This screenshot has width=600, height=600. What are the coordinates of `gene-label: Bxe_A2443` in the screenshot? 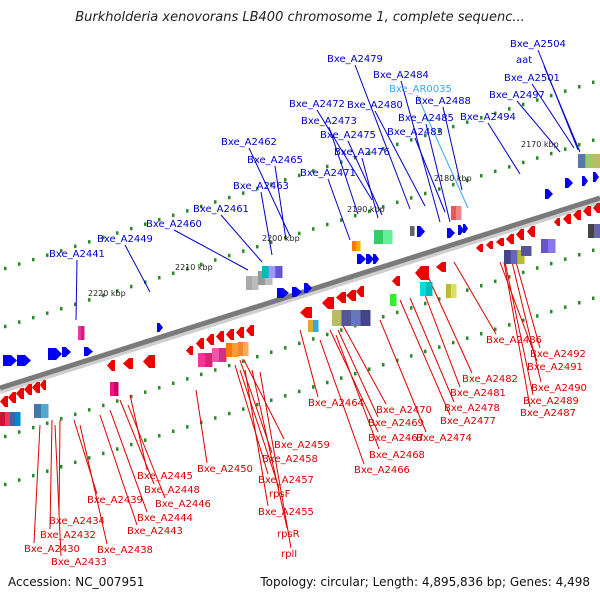 It's located at (155, 531).